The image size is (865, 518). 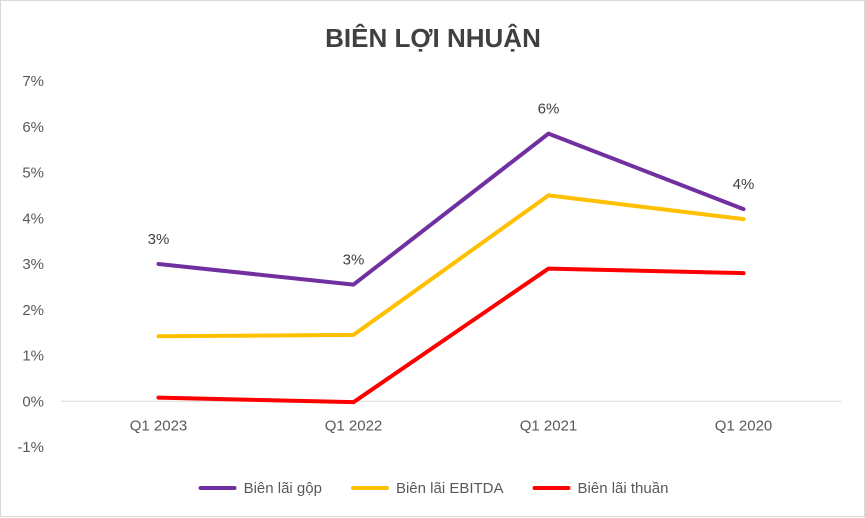 I want to click on y-tick-label: 1%, so click(x=33, y=356).